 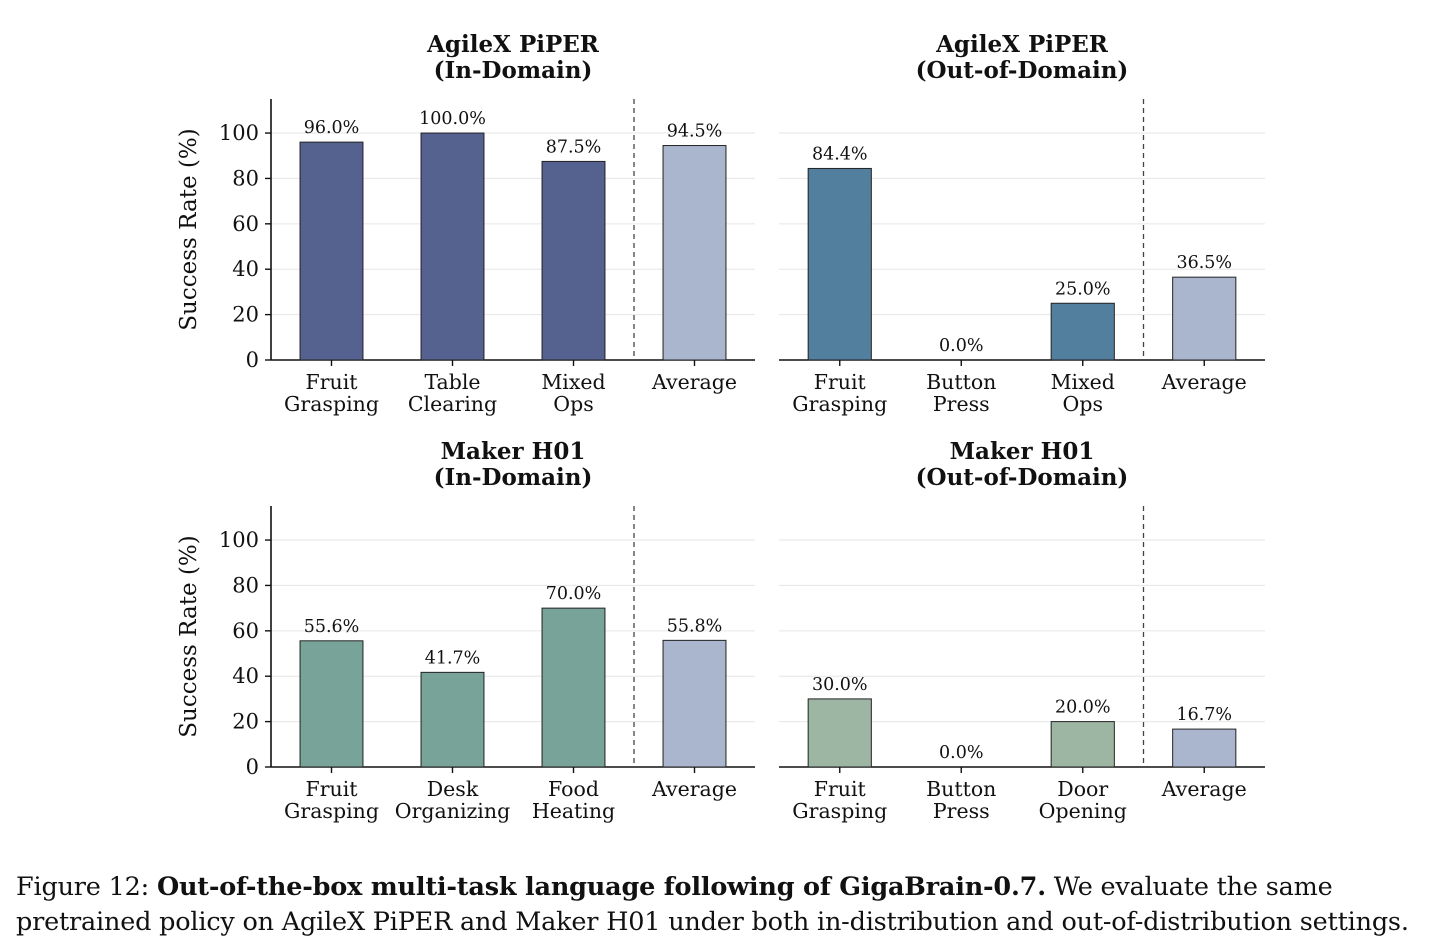 What do you see at coordinates (452, 393) in the screenshot?
I see `x-tick-label: Table Clearing` at bounding box center [452, 393].